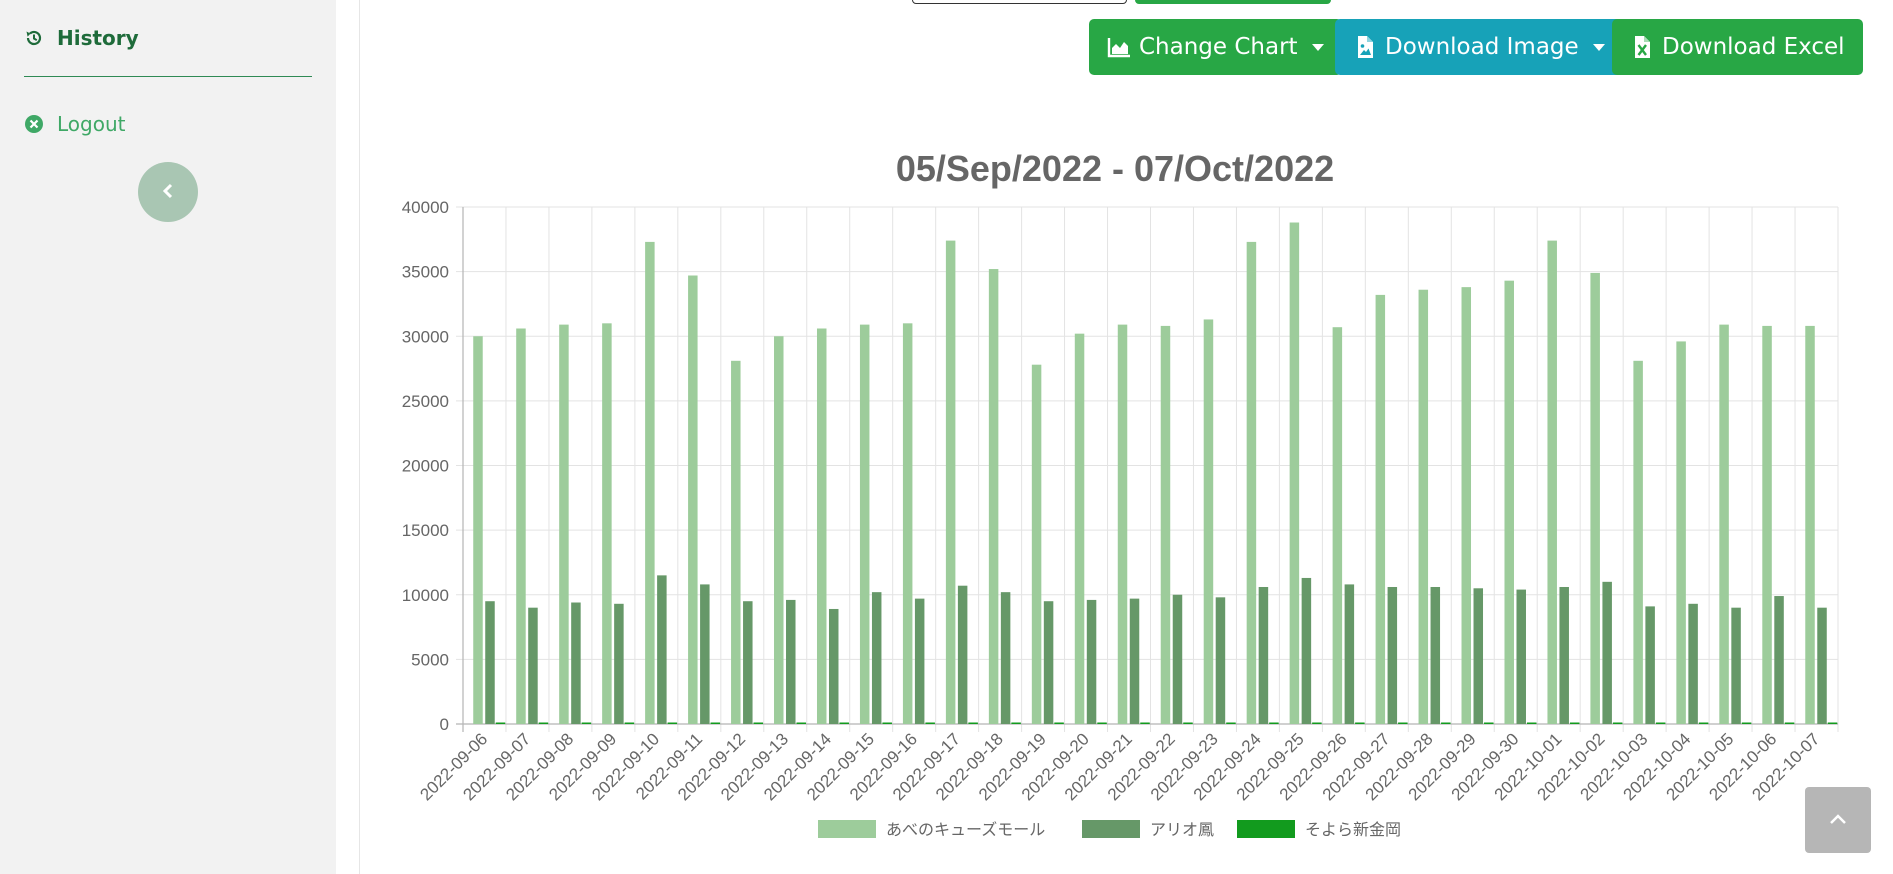 The image size is (1893, 874). What do you see at coordinates (425, 466) in the screenshot?
I see `y-tick-label: 20000` at bounding box center [425, 466].